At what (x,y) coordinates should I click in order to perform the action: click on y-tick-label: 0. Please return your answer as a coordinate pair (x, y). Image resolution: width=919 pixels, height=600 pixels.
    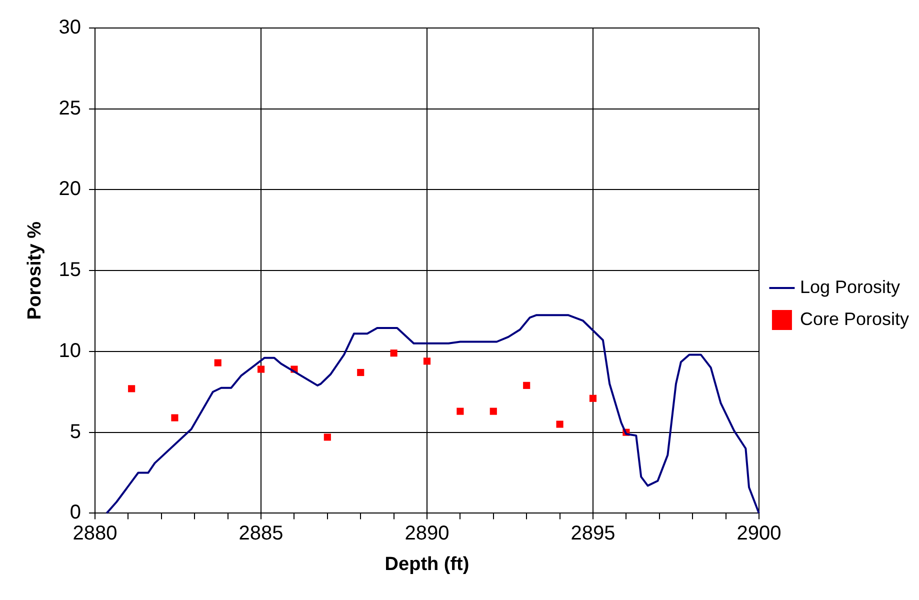
    Looking at the image, I should click on (76, 513).